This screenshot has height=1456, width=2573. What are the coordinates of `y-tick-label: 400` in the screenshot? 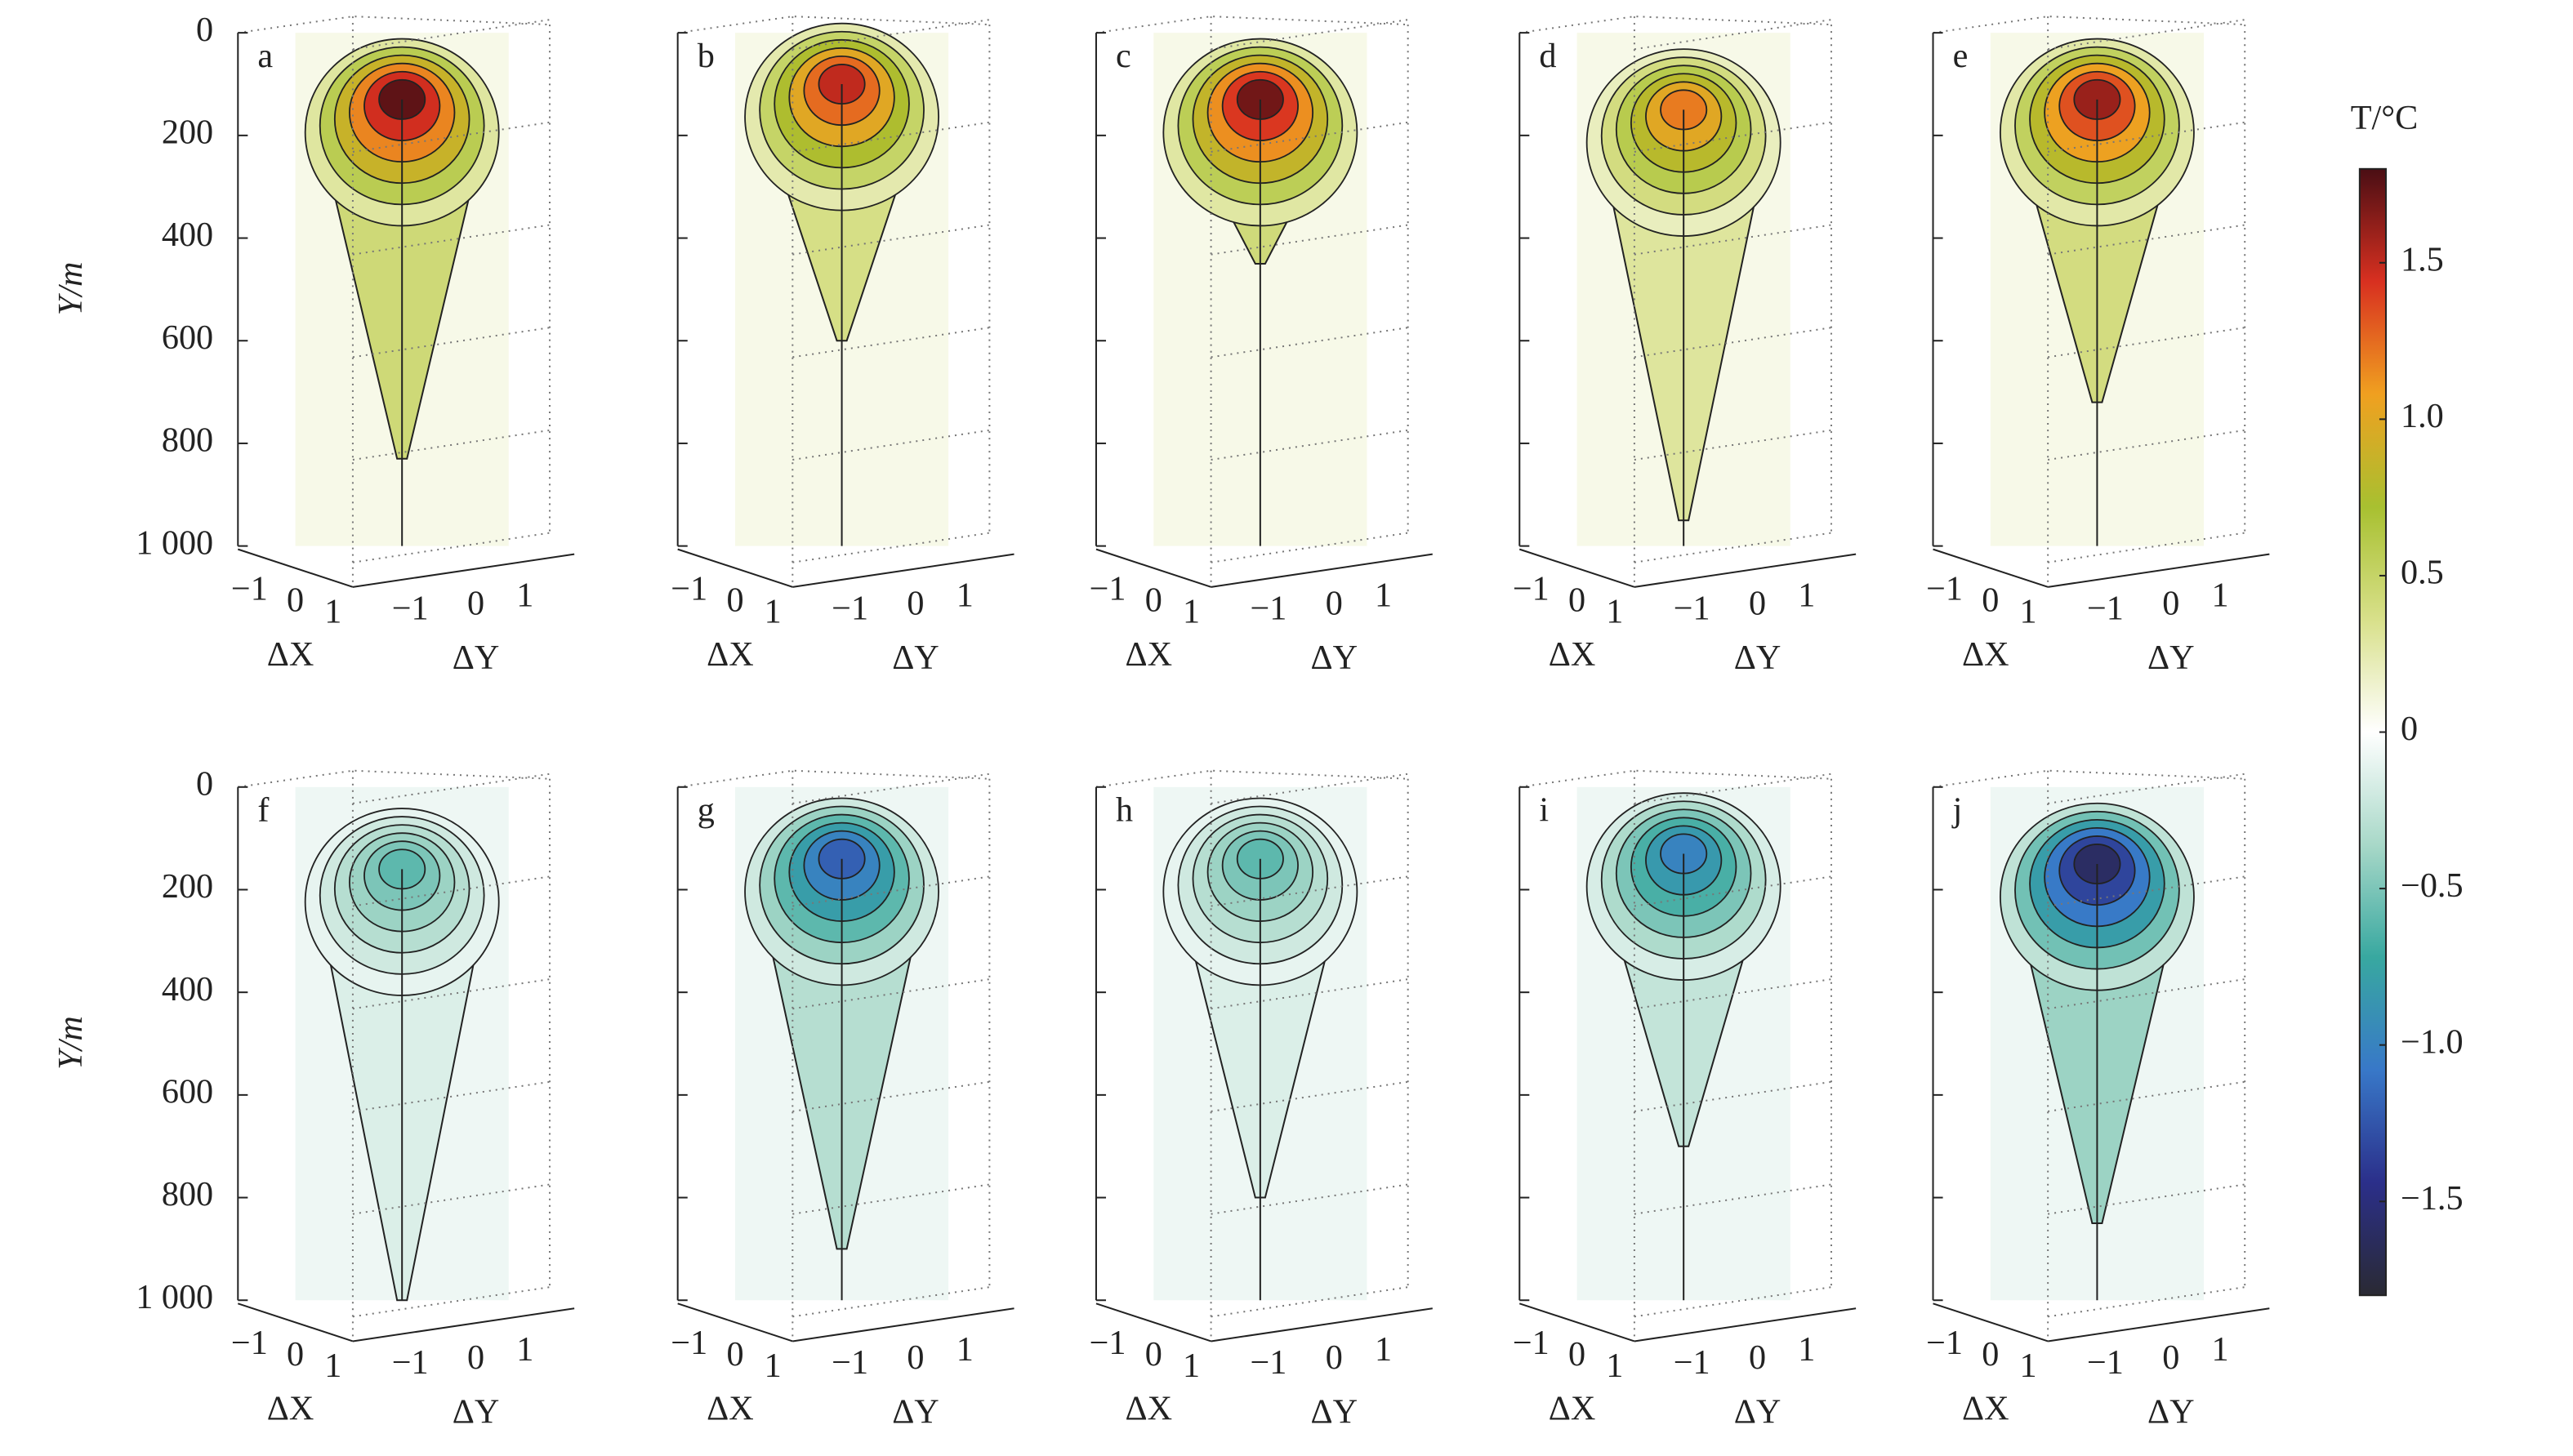 It's located at (187, 235).